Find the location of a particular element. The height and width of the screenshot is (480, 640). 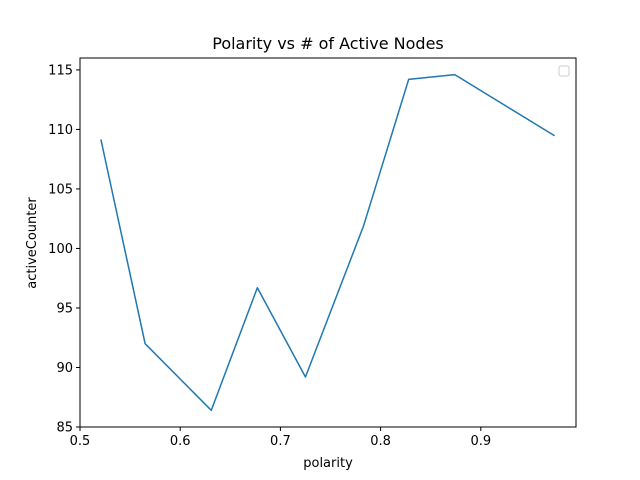

y-tick-label: 110 is located at coordinates (60, 130).